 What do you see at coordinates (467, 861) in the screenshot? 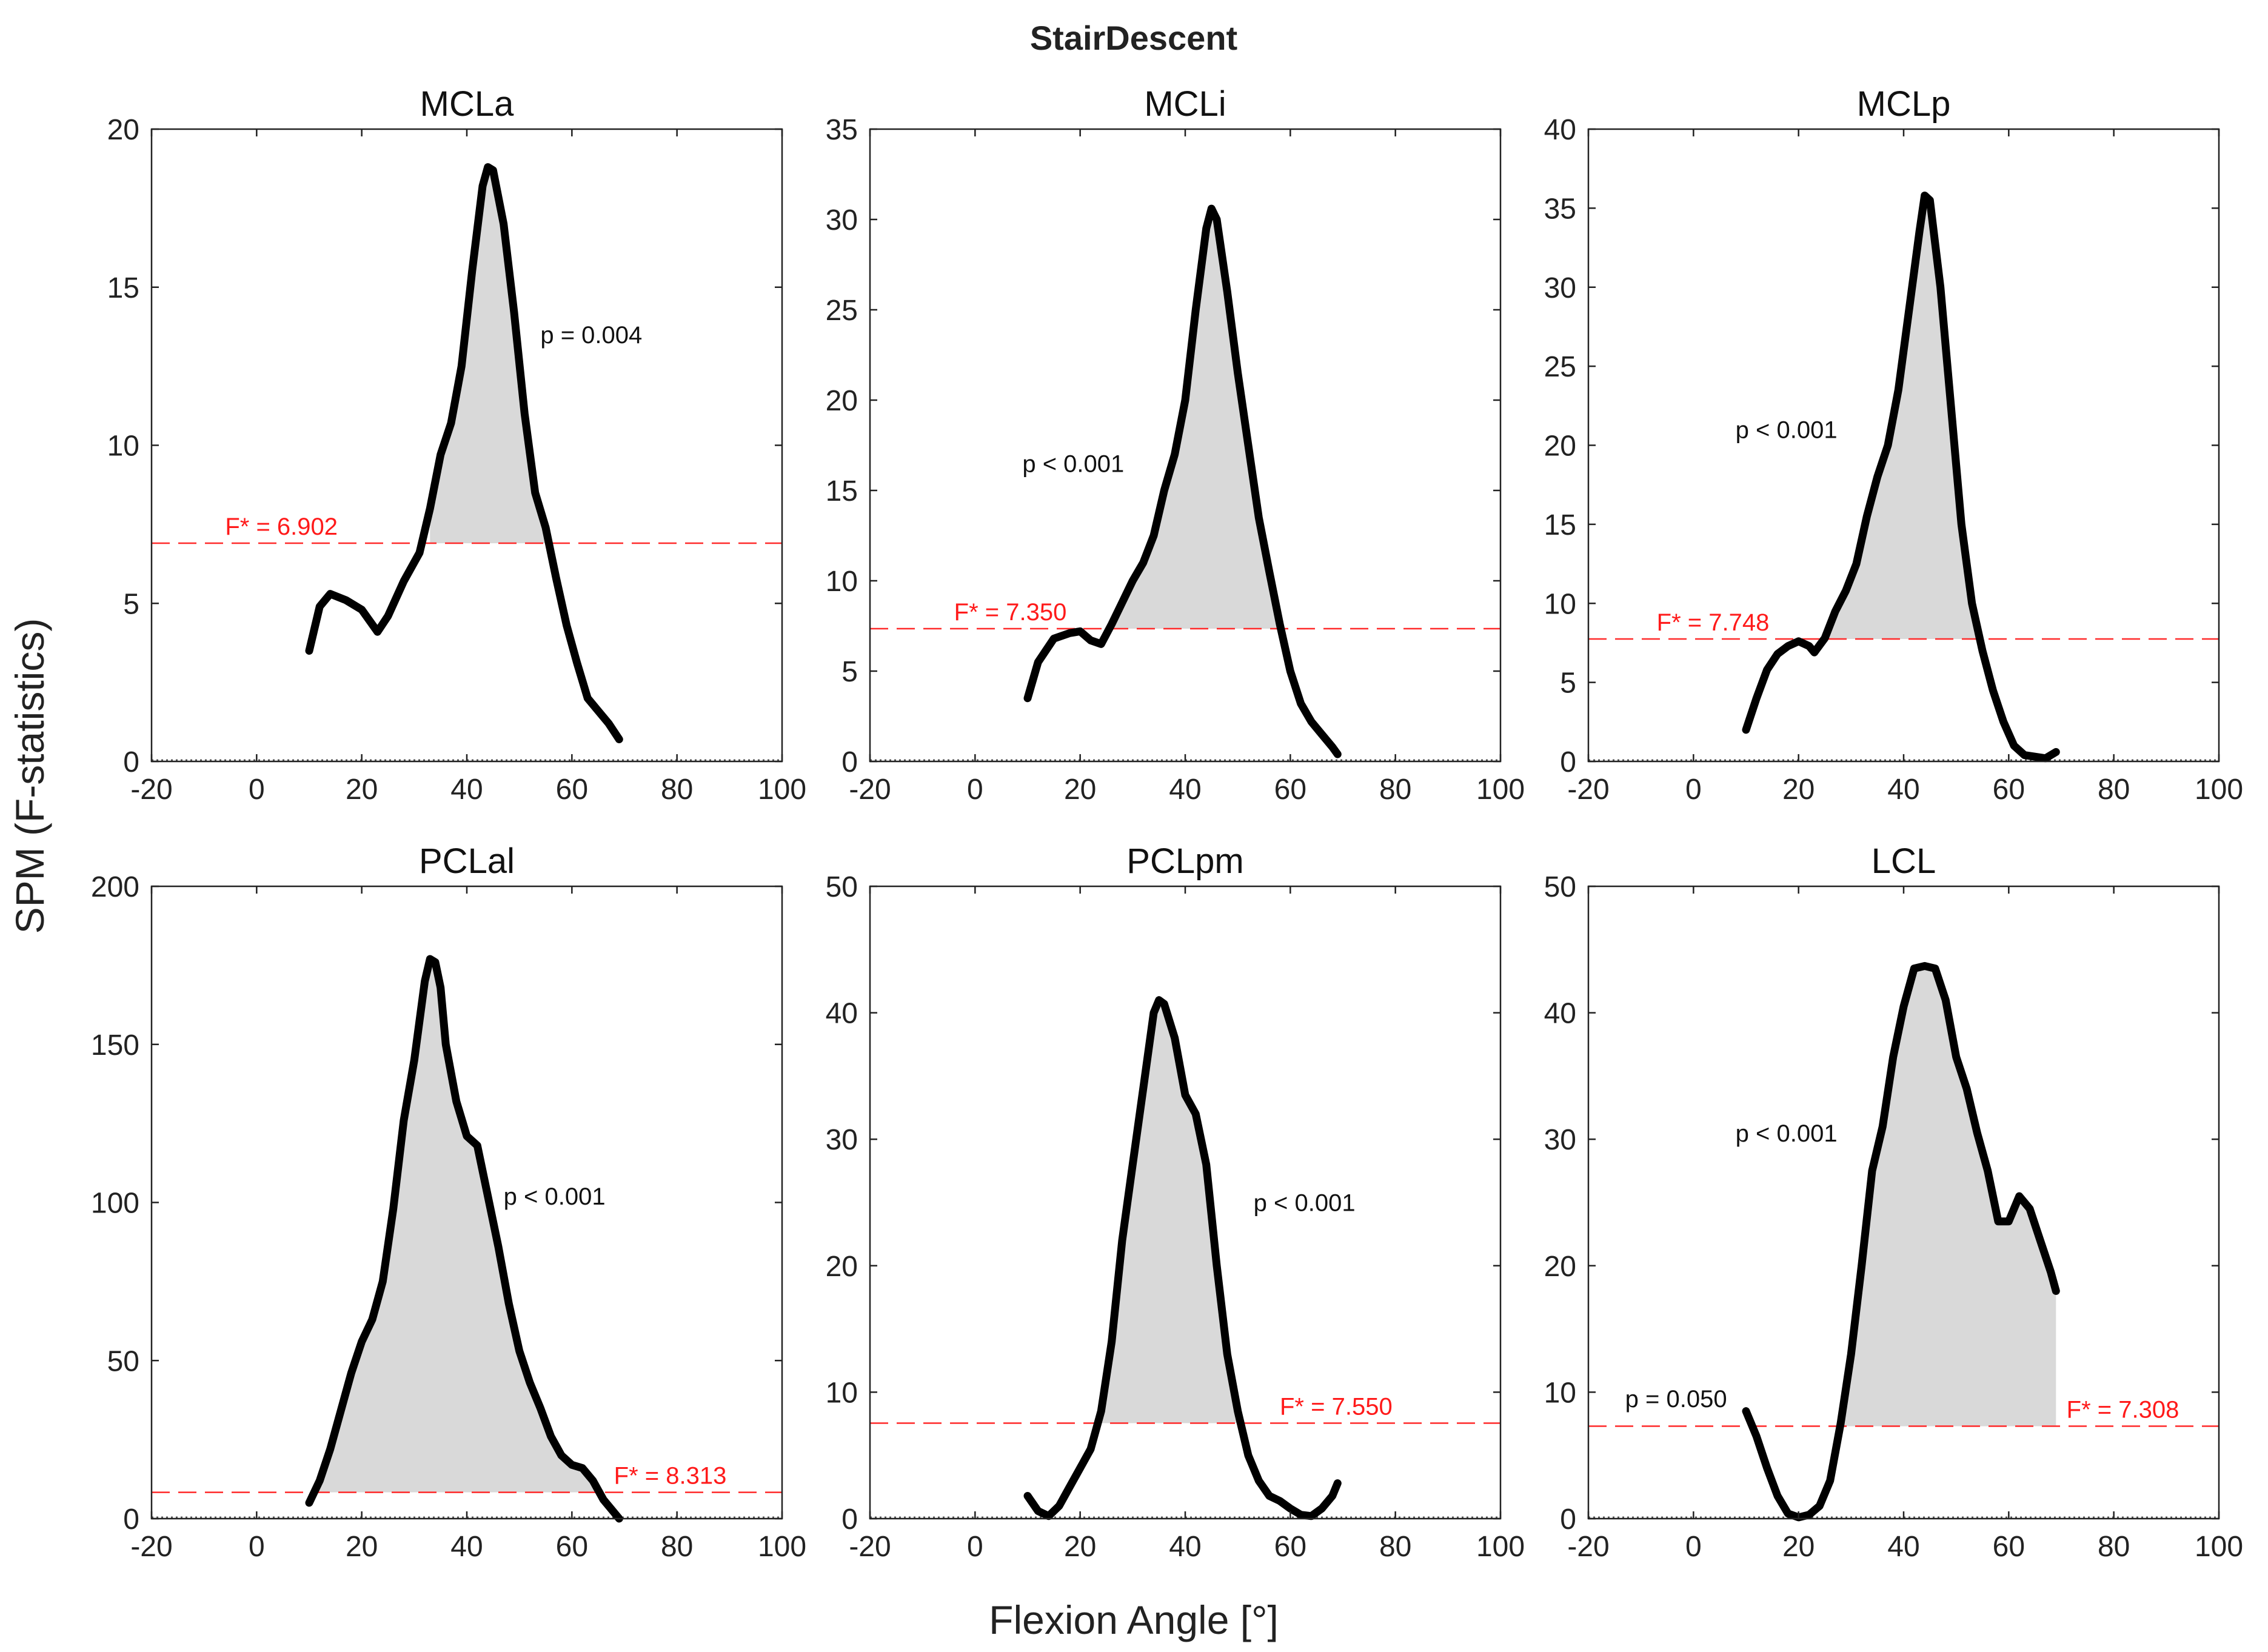
I see `subplot-title: PCLal` at bounding box center [467, 861].